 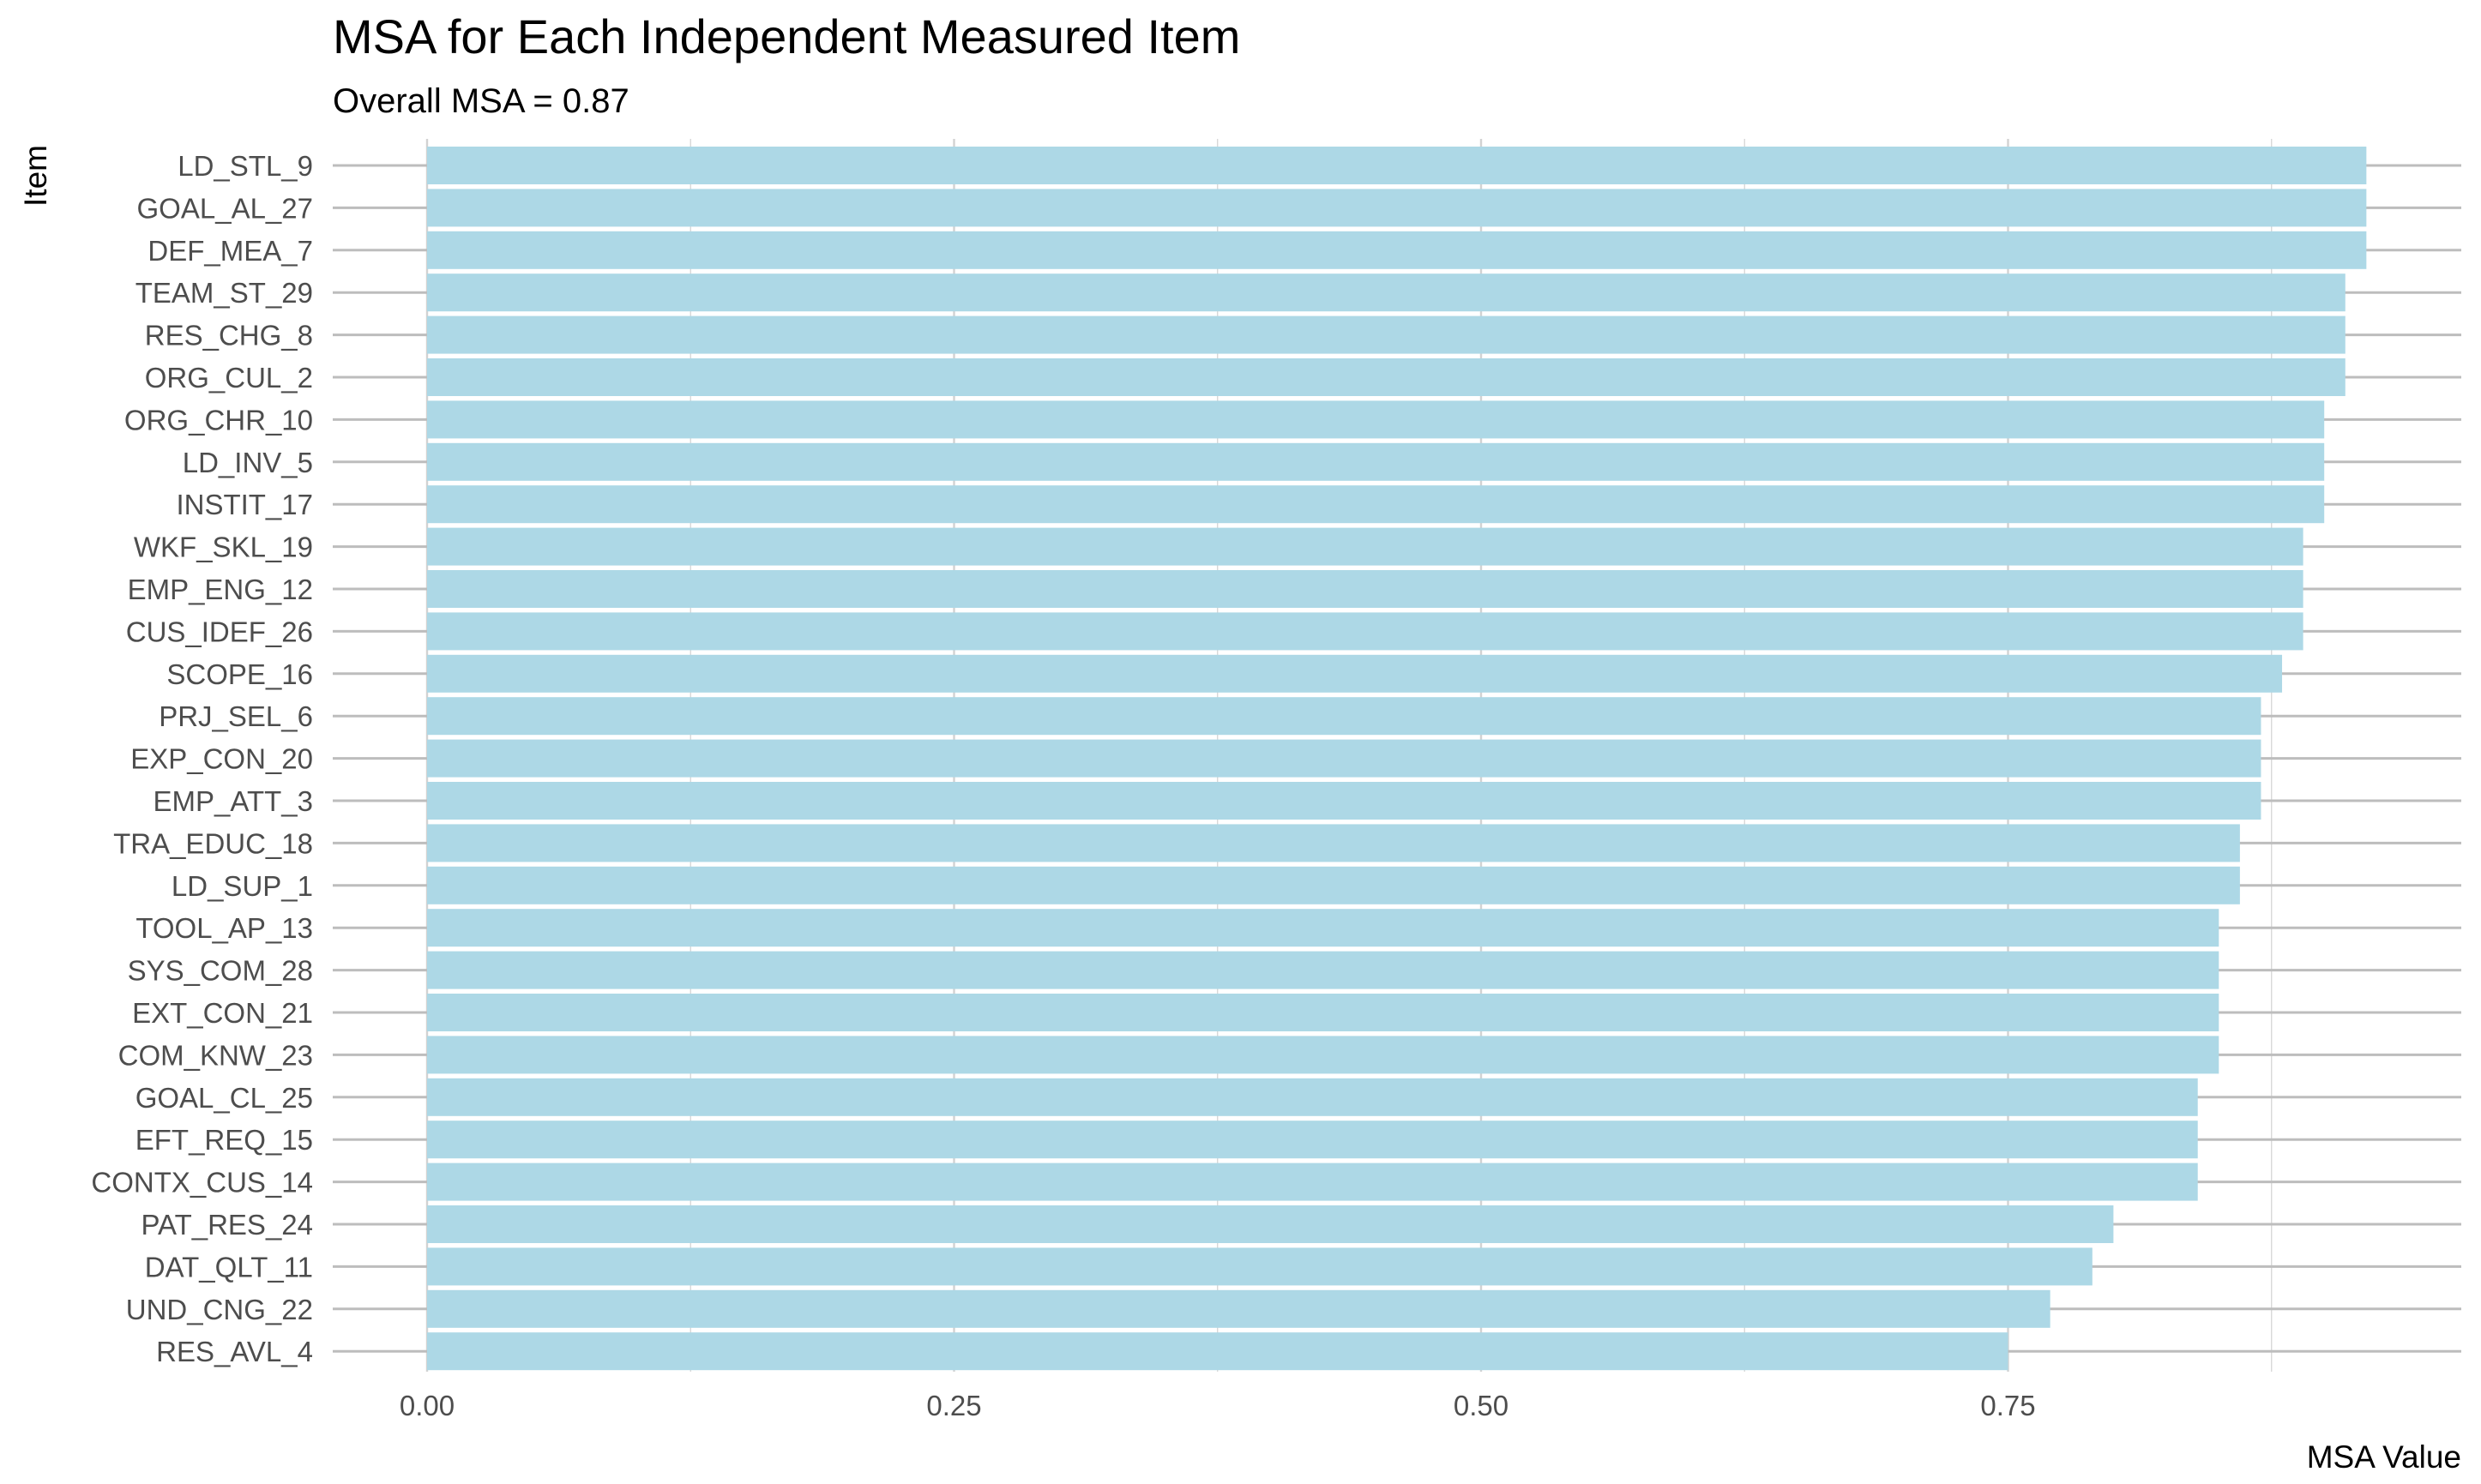 I want to click on x-tick-label: 0.25, so click(x=954, y=1405).